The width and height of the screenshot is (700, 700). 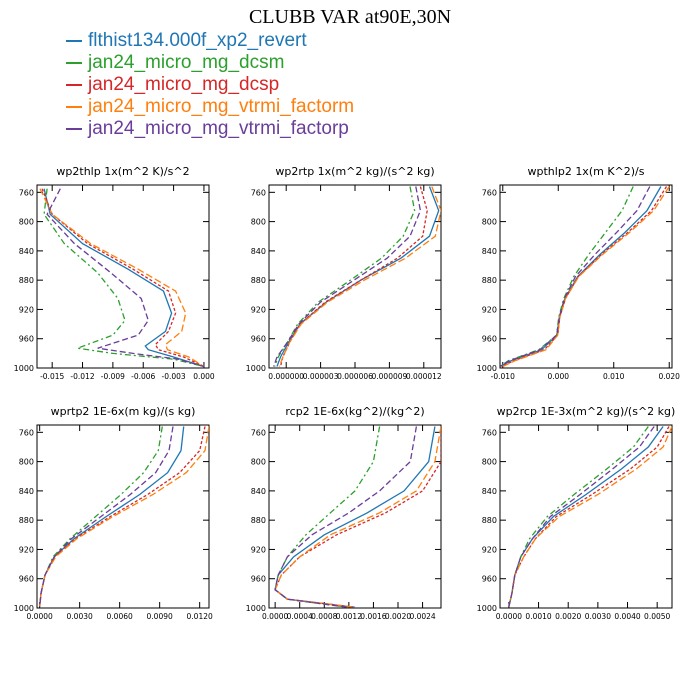 What do you see at coordinates (355, 376) in the screenshot?
I see `x-tick-label: 0.000006` at bounding box center [355, 376].